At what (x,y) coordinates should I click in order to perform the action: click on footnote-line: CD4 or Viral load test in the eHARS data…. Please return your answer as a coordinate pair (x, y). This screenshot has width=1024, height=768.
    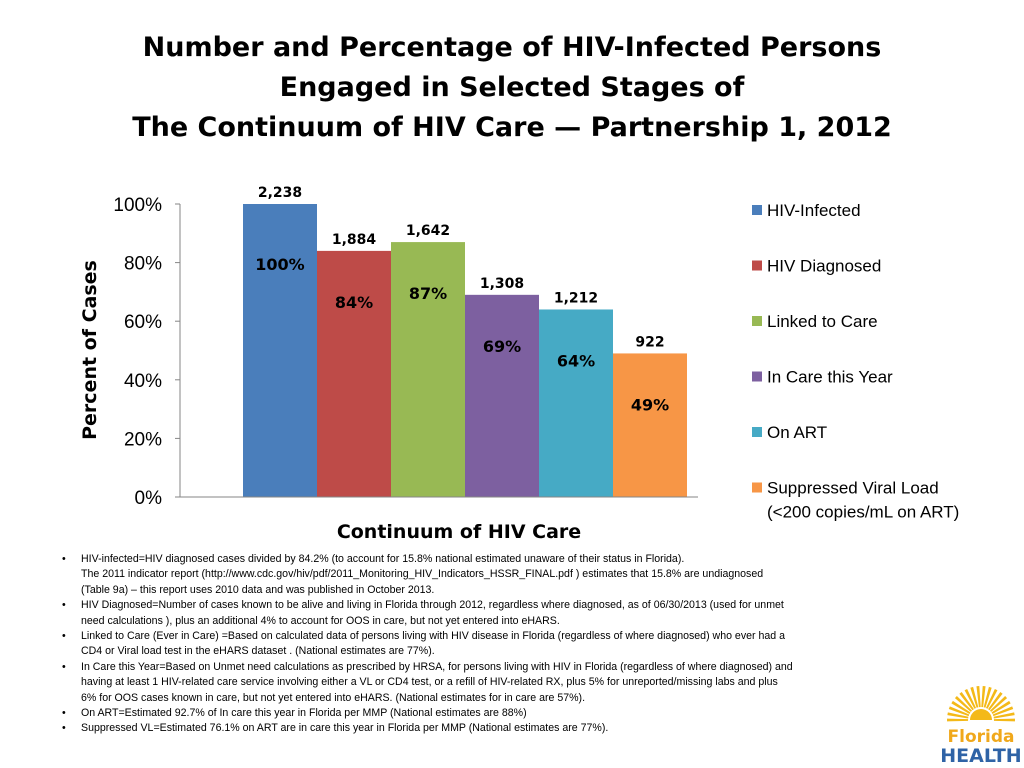
    Looking at the image, I should click on (258, 651).